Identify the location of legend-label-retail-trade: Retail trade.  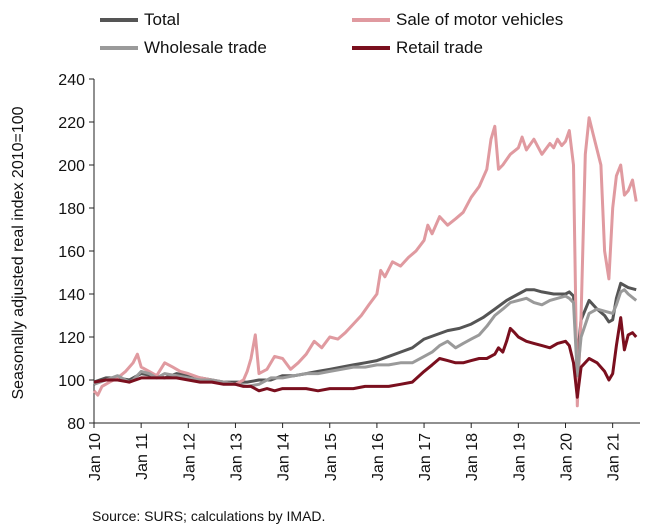
(439, 47).